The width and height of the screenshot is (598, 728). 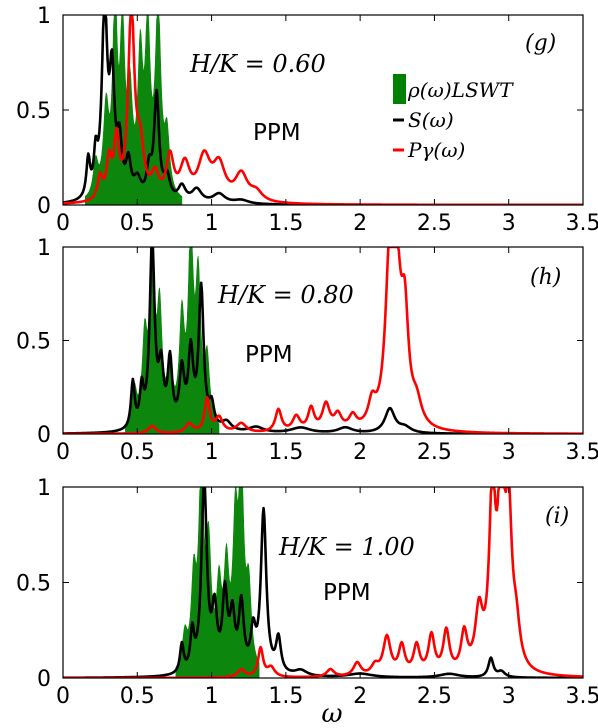 What do you see at coordinates (540, 43) in the screenshot?
I see `panel-label: (g)` at bounding box center [540, 43].